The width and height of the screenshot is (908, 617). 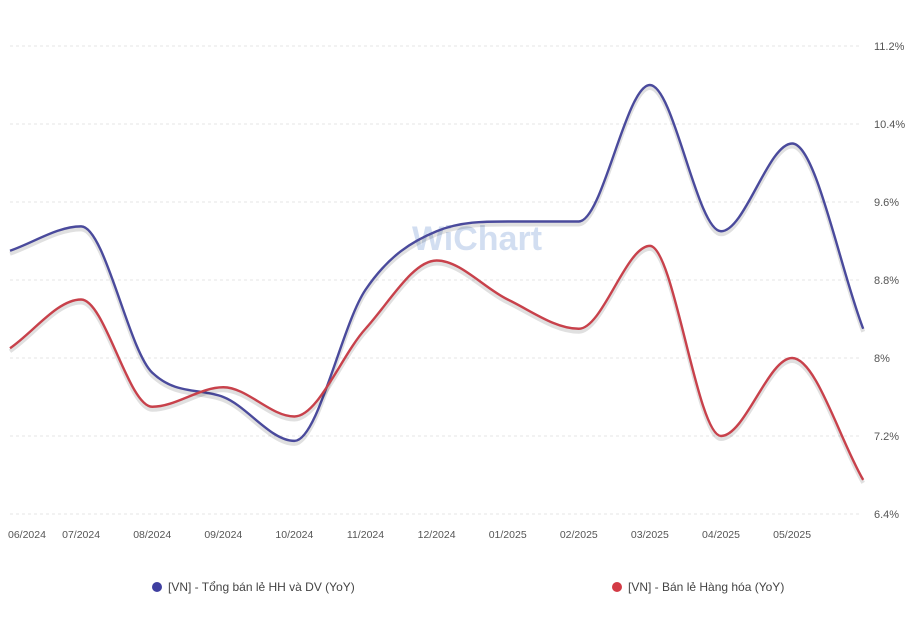 I want to click on y-tick-label: 9.6%, so click(x=886, y=203).